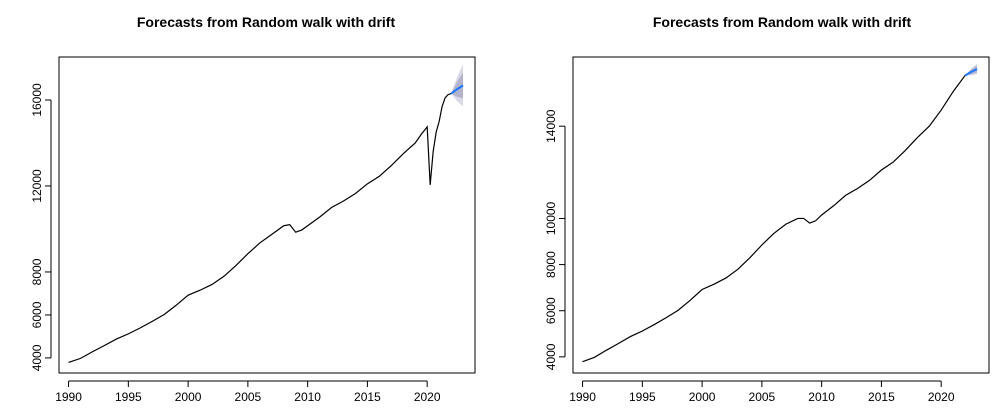 This screenshot has width=1008, height=416. What do you see at coordinates (551, 126) in the screenshot?
I see `right-y-tick-label: 14000` at bounding box center [551, 126].